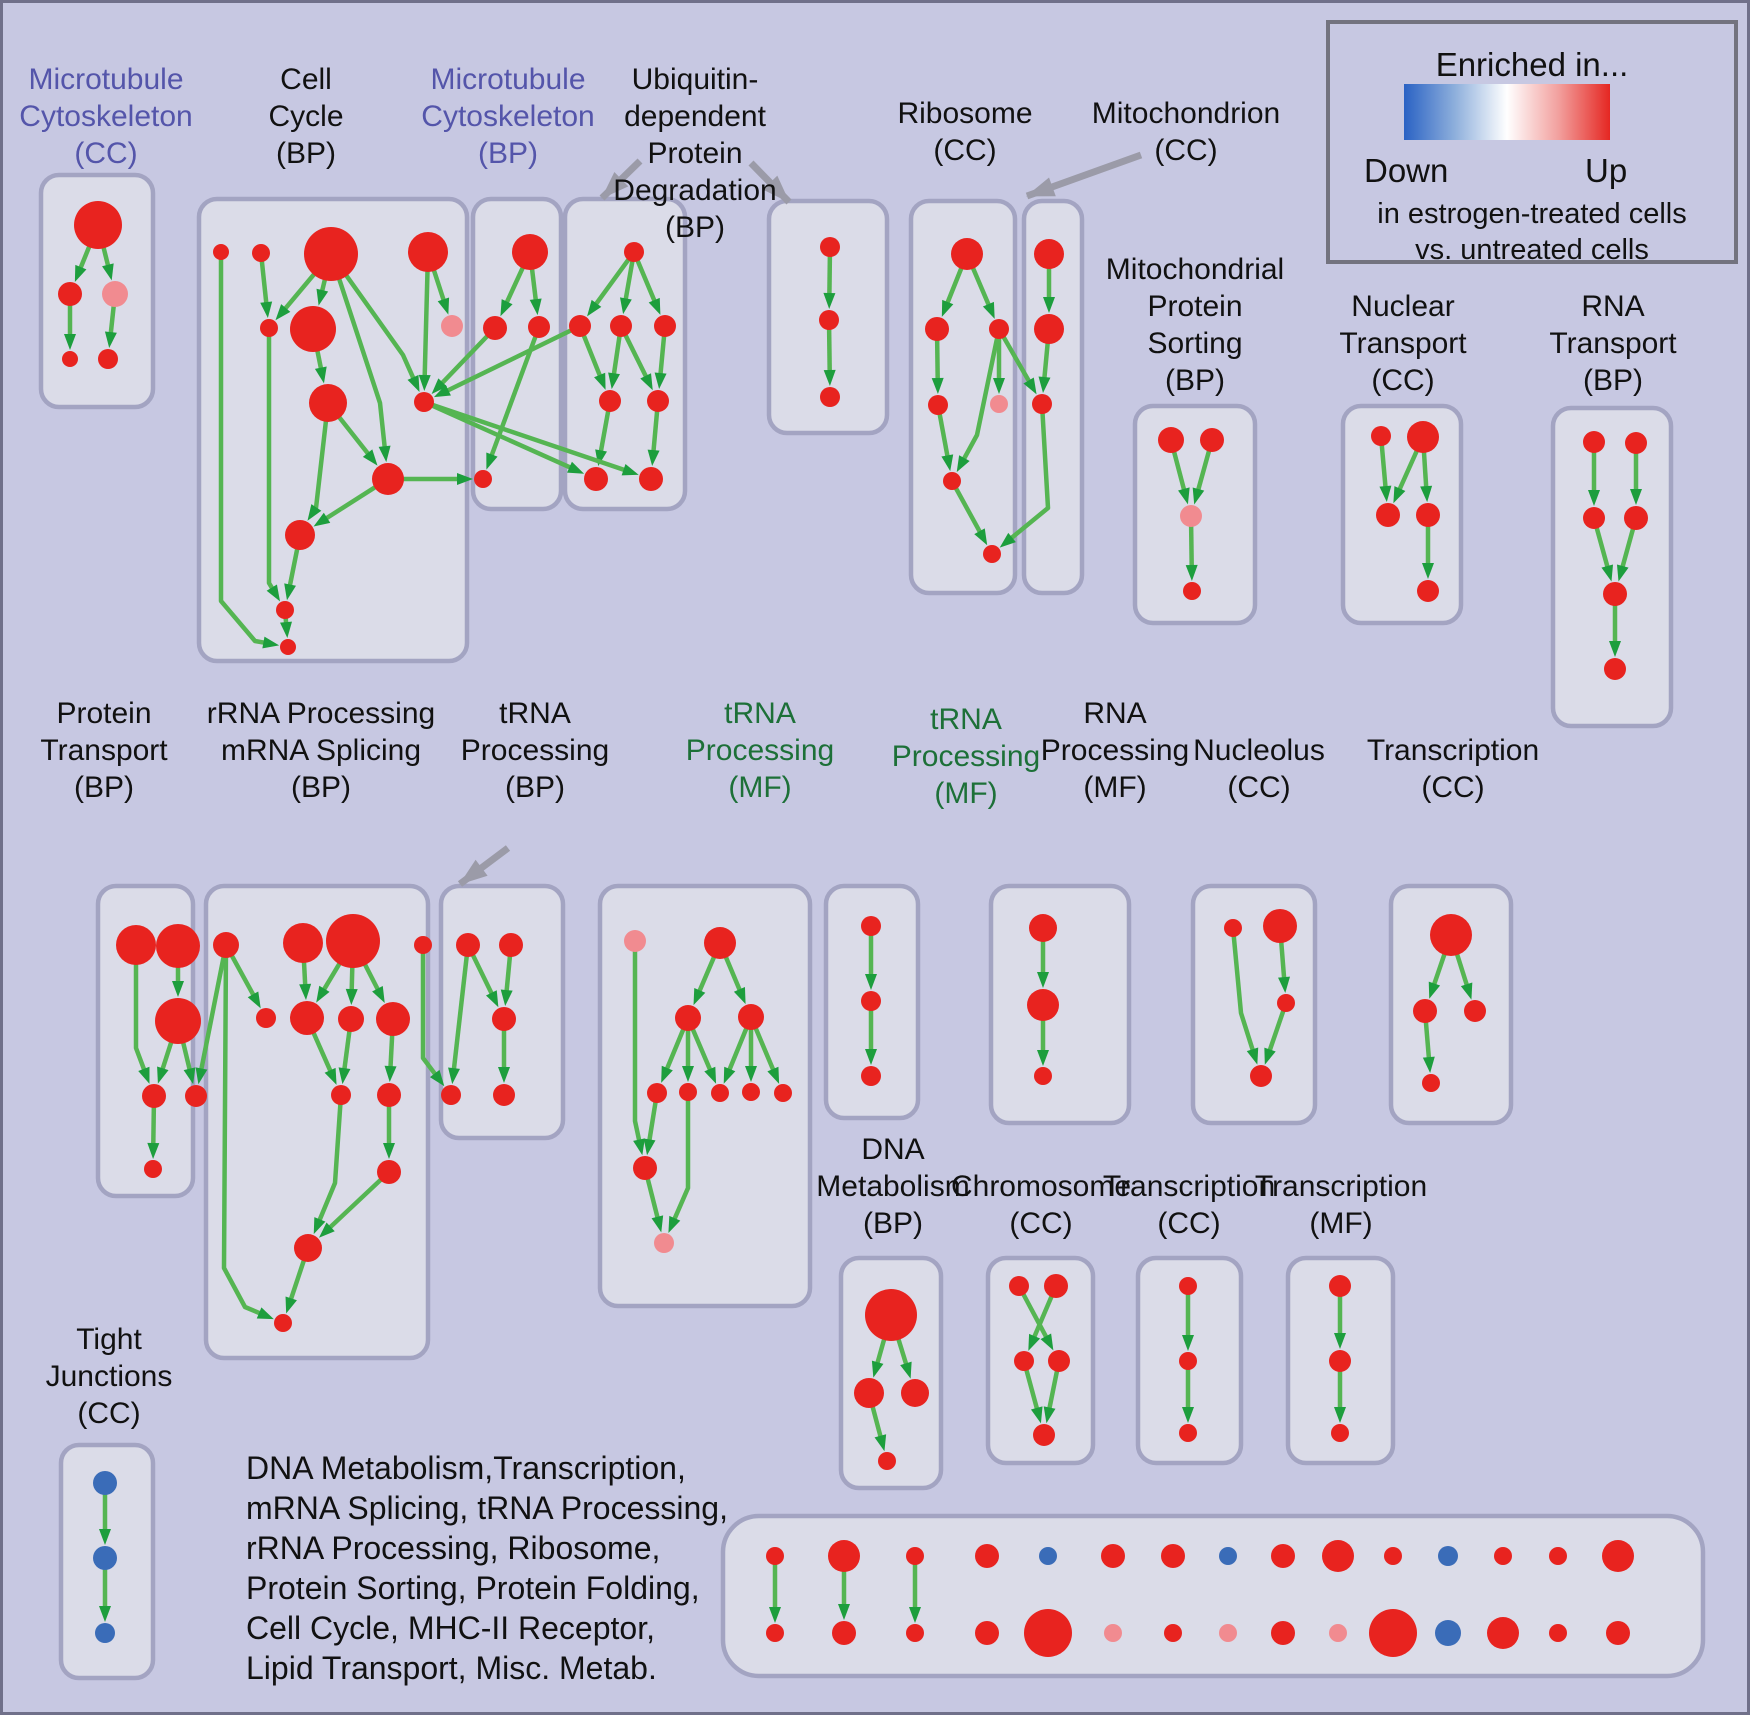 This screenshot has width=1750, height=1715. What do you see at coordinates (1040, 1360) in the screenshot?
I see `cluster-box-chromosome-cc` at bounding box center [1040, 1360].